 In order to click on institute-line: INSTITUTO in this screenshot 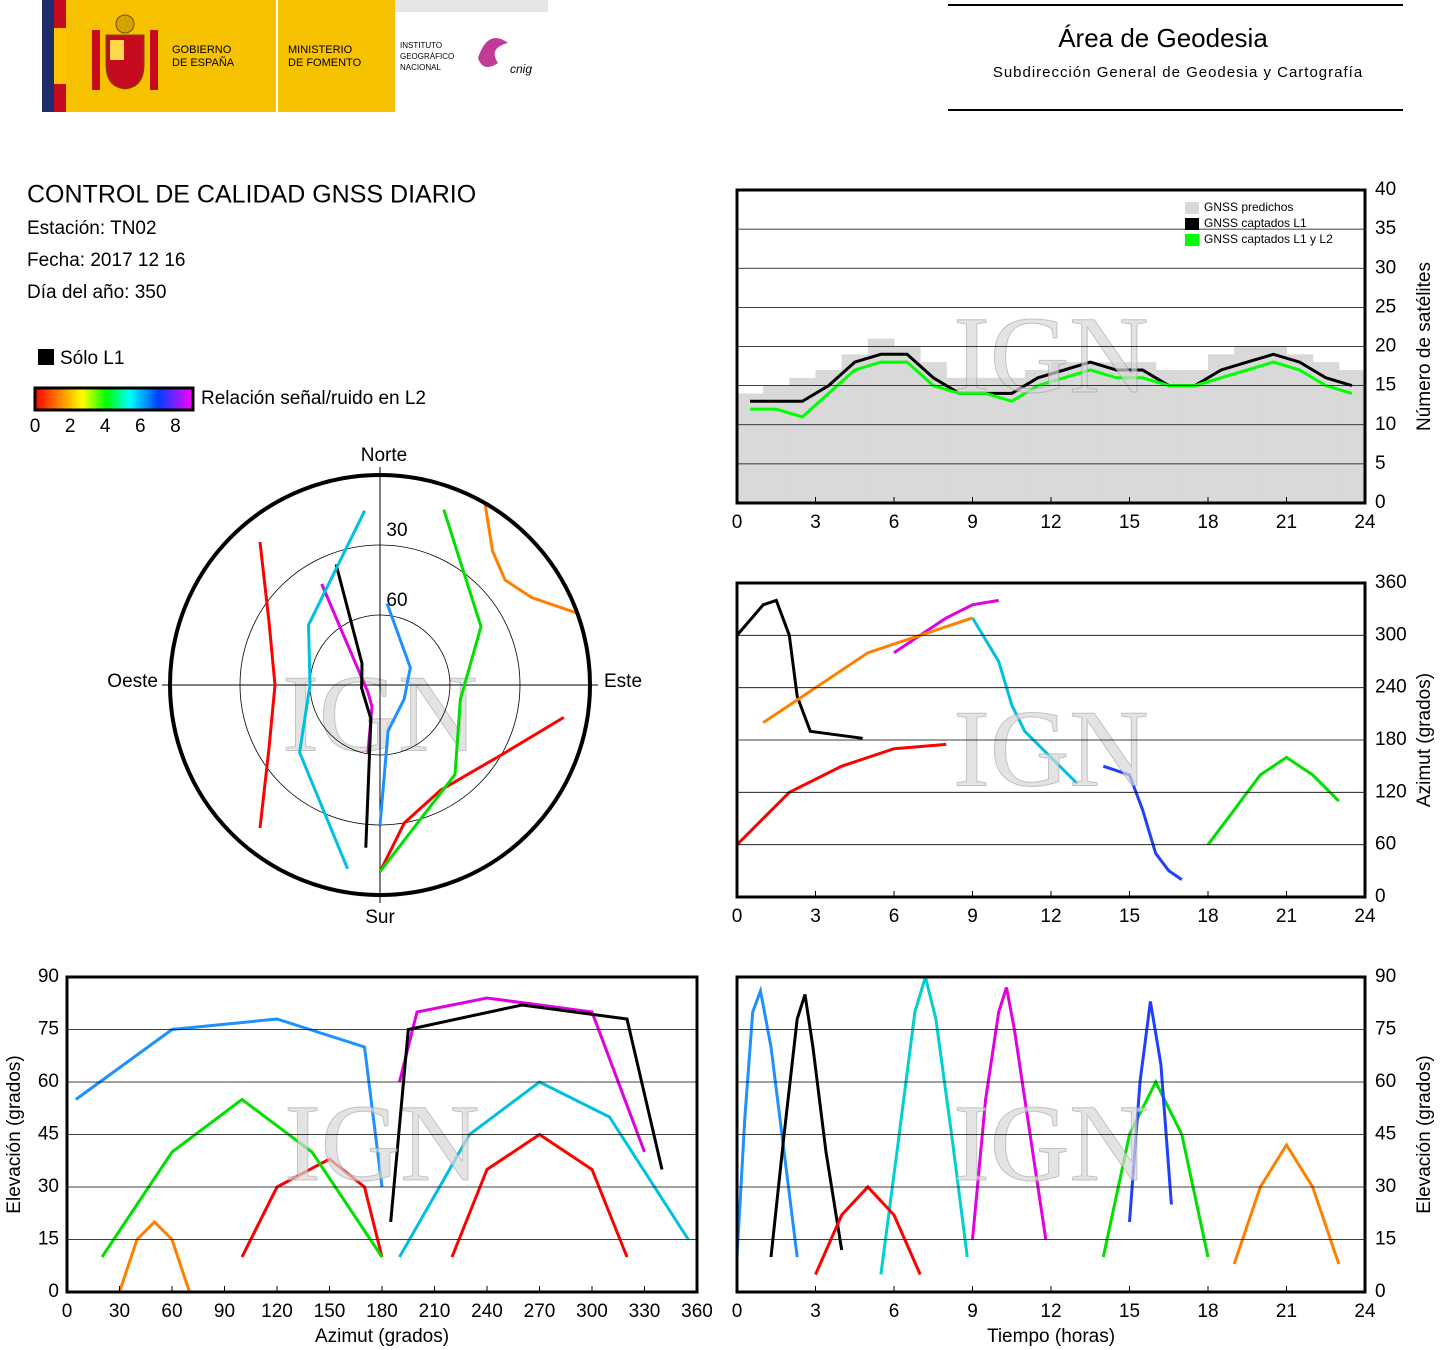, I will do `click(421, 45)`.